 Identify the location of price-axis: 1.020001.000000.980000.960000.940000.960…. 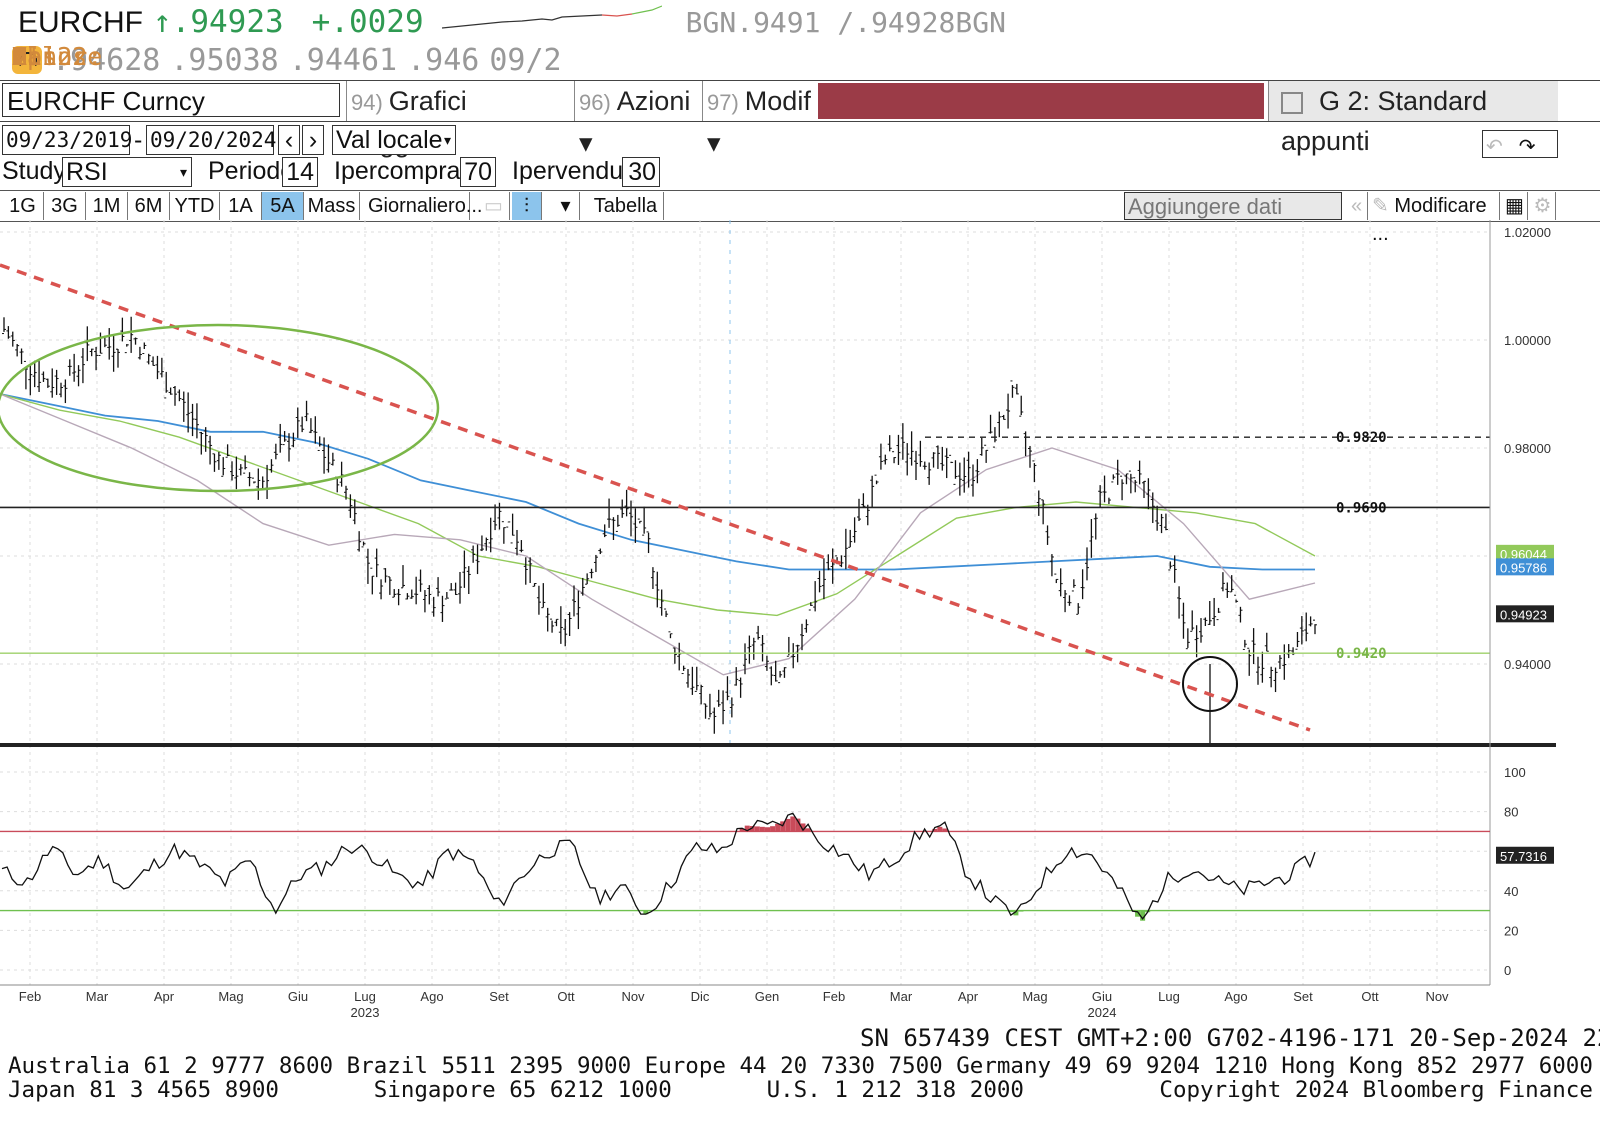
(1521, 602).